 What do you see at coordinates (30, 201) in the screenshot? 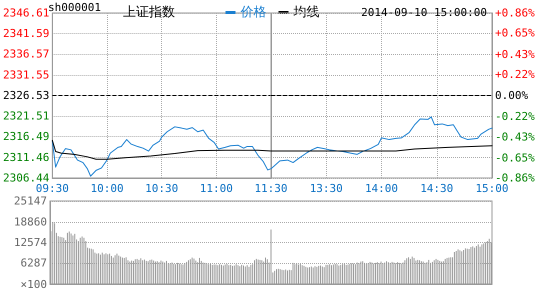
I see `y-tick-label: 25147` at bounding box center [30, 201].